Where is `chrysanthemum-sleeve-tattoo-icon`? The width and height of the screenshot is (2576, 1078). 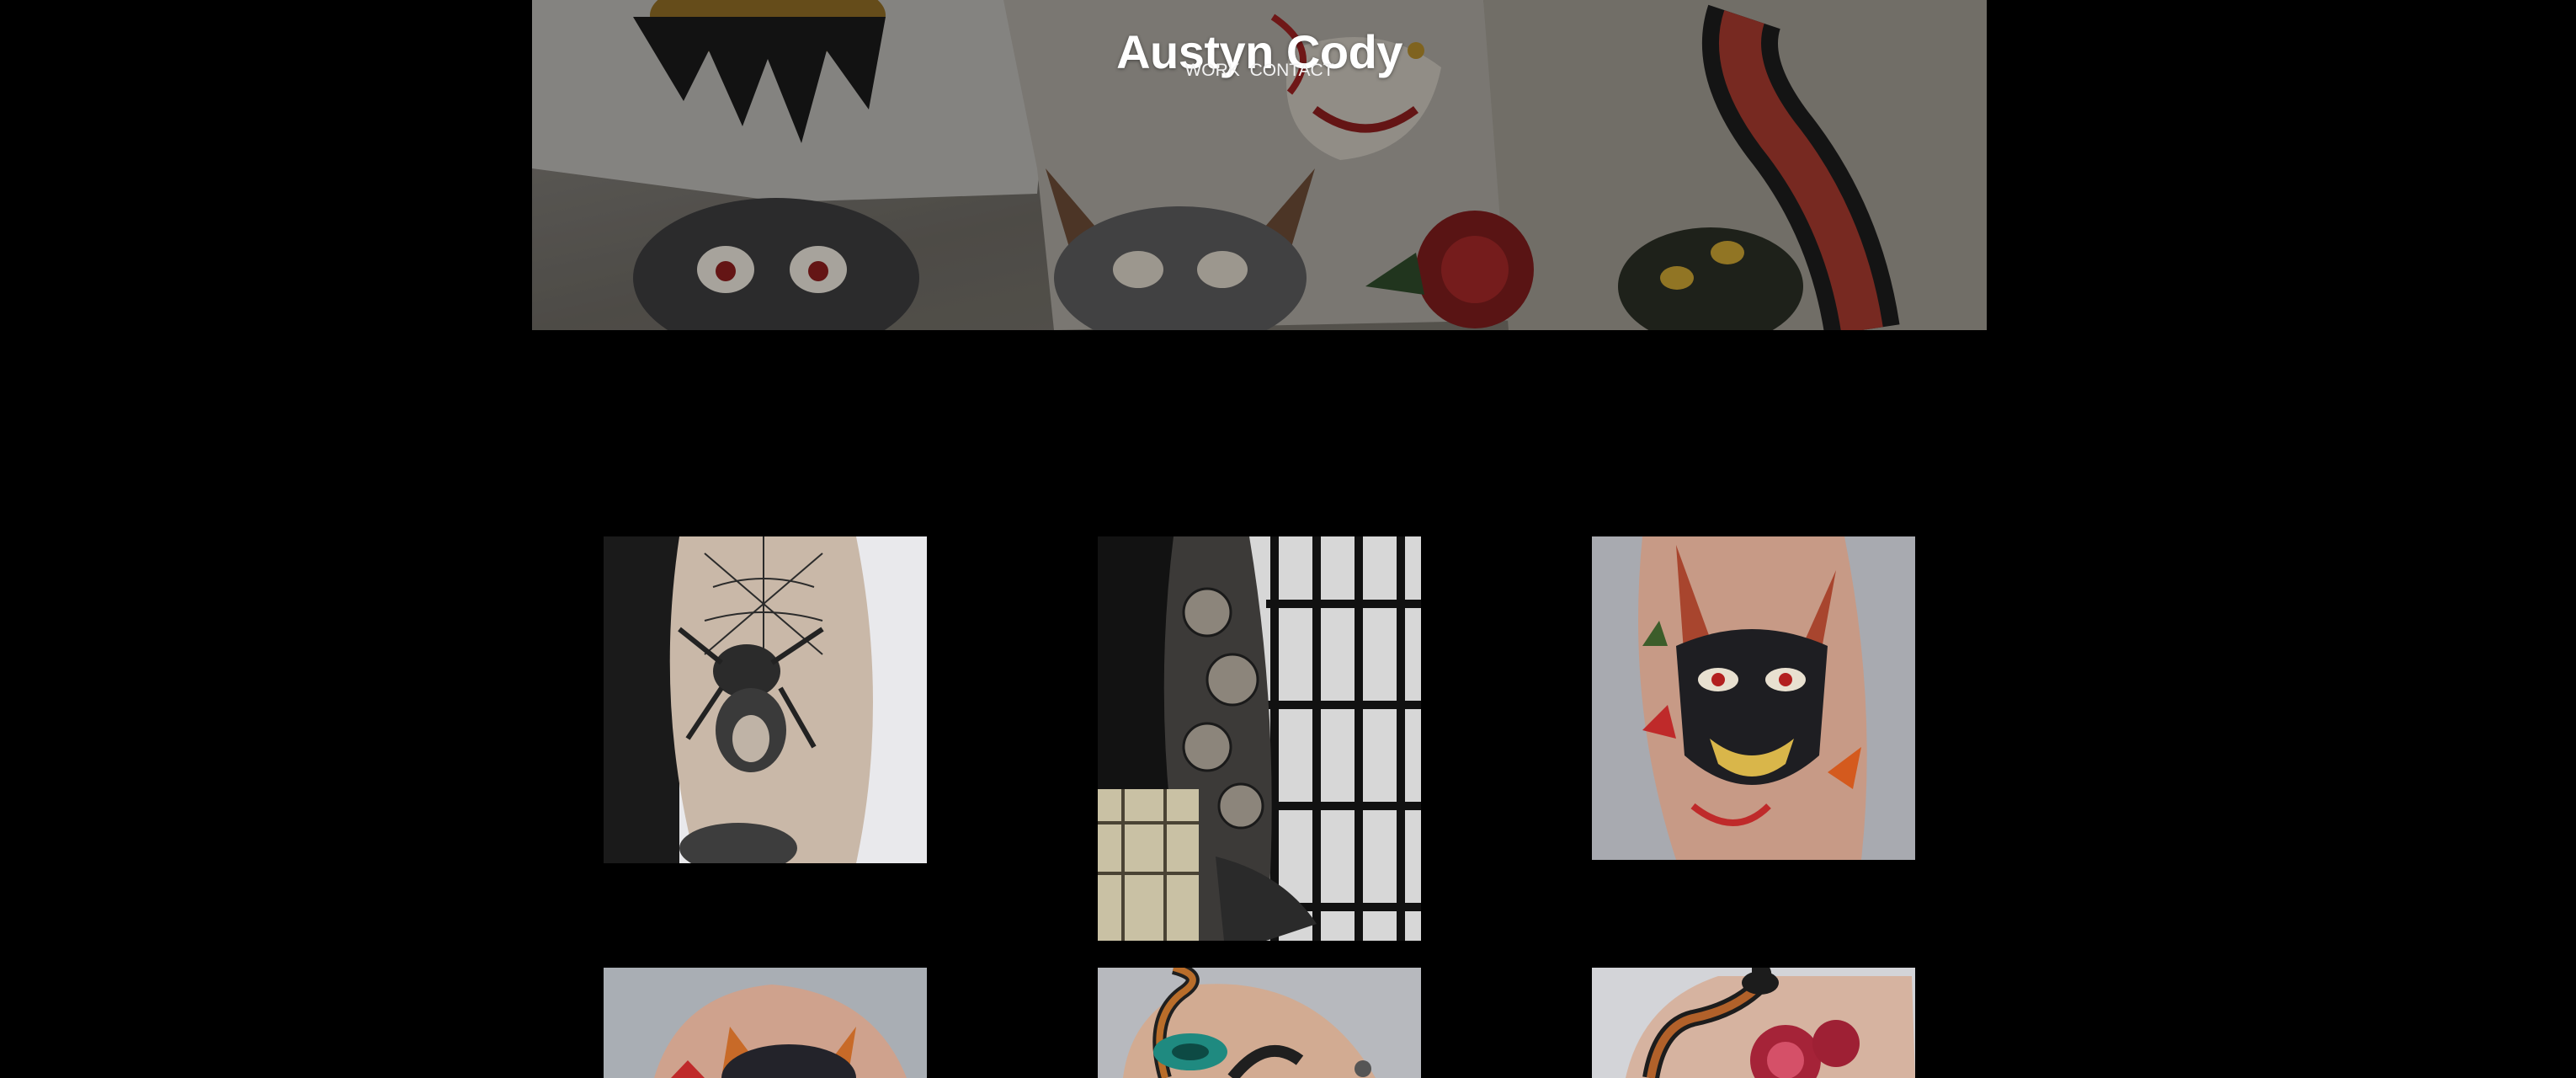
chrysanthemum-sleeve-tattoo-icon is located at coordinates (1260, 738).